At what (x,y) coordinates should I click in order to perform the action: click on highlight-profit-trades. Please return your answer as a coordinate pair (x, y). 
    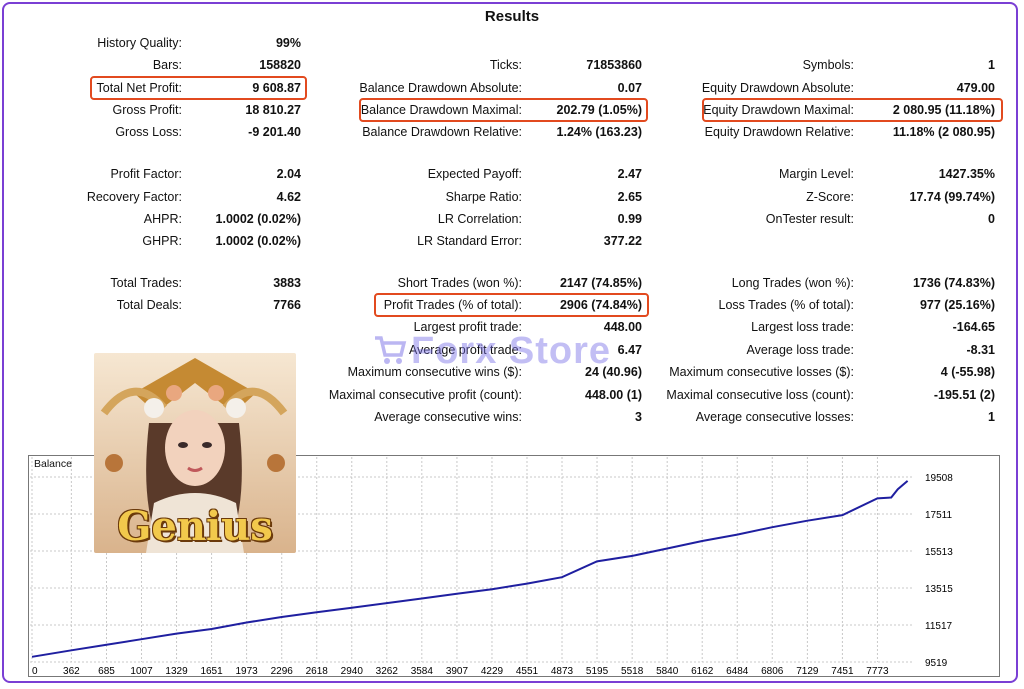
    Looking at the image, I should click on (511, 305).